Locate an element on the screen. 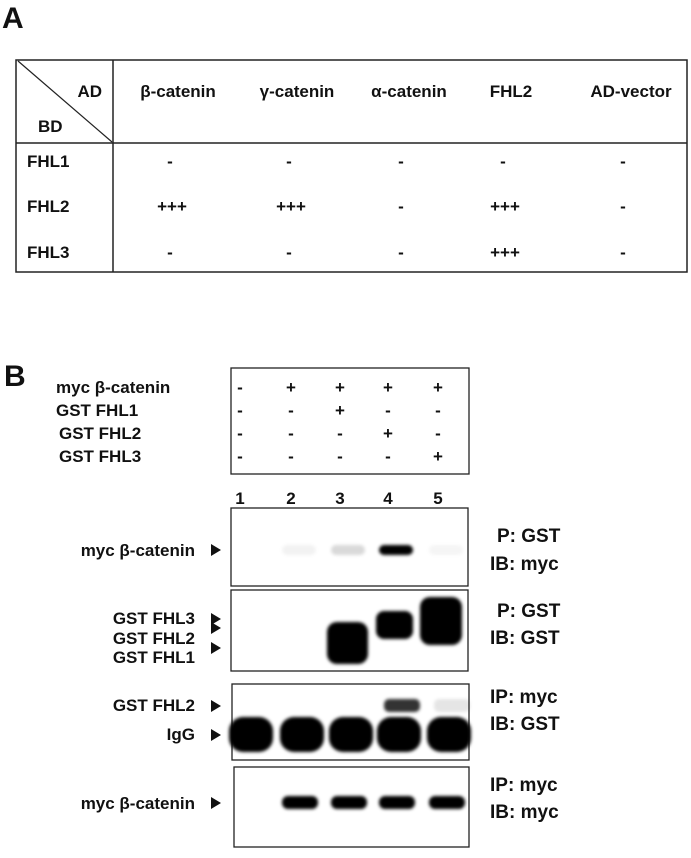 The image size is (691, 858). blot-panel: GST FHL2 IgG IP: myc IB: GST is located at coordinates (336, 722).